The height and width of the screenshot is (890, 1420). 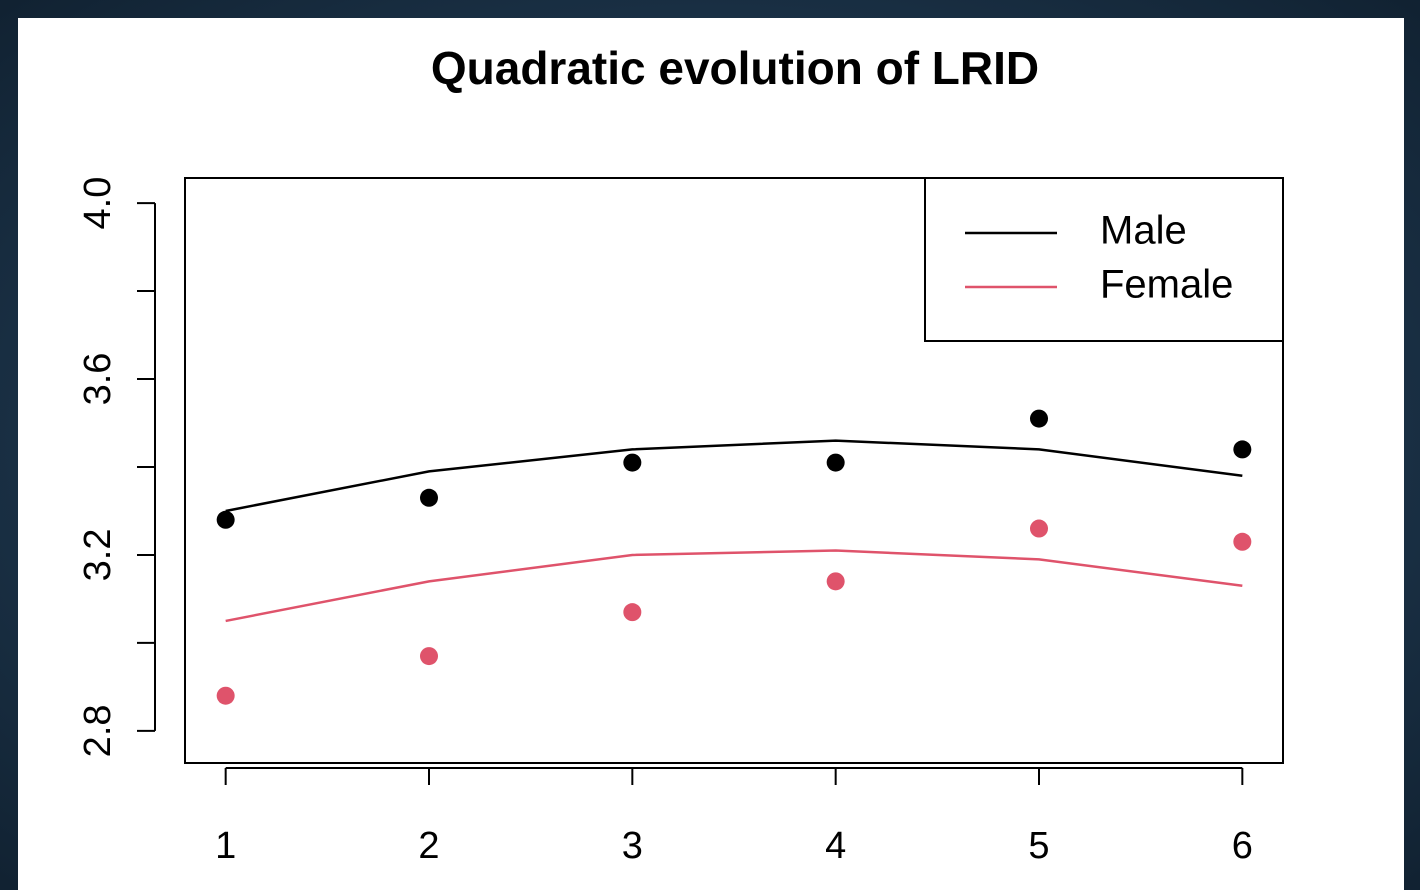 What do you see at coordinates (735, 68) in the screenshot?
I see `chart-title: Quadratic evolution of LRID` at bounding box center [735, 68].